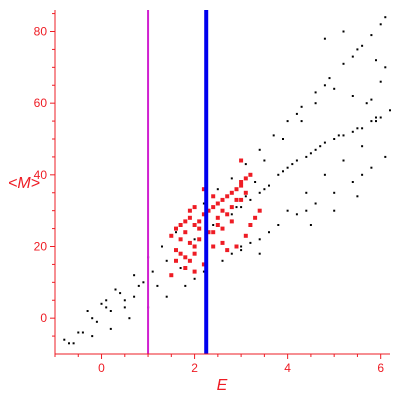 This screenshot has height=400, width=400. What do you see at coordinates (43, 318) in the screenshot?
I see `y-tick-label-0: 0` at bounding box center [43, 318].